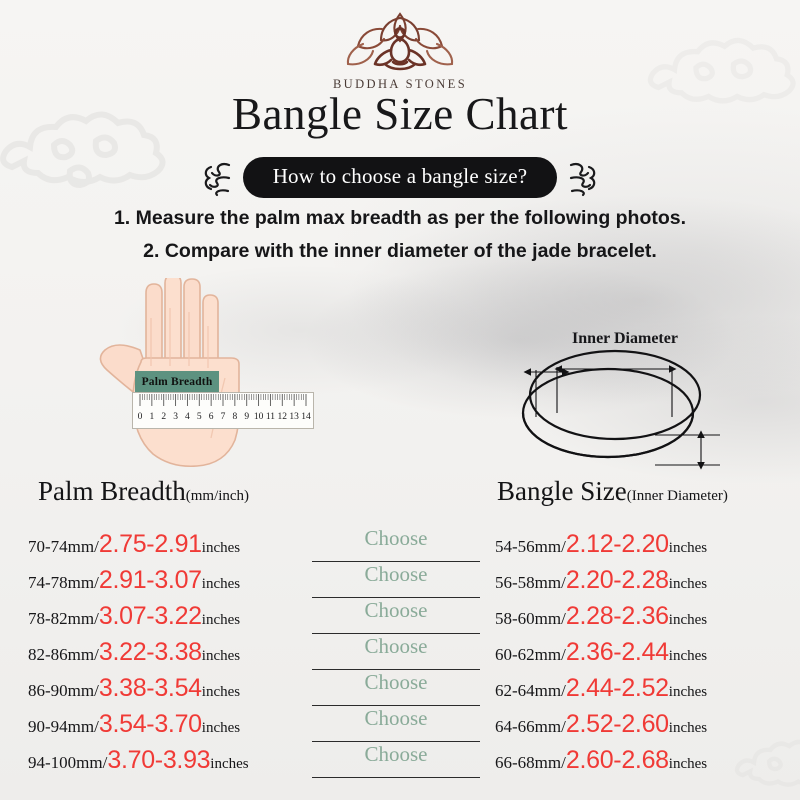 This screenshot has width=800, height=800. I want to click on mm-range: 66-68mm/, so click(530, 762).